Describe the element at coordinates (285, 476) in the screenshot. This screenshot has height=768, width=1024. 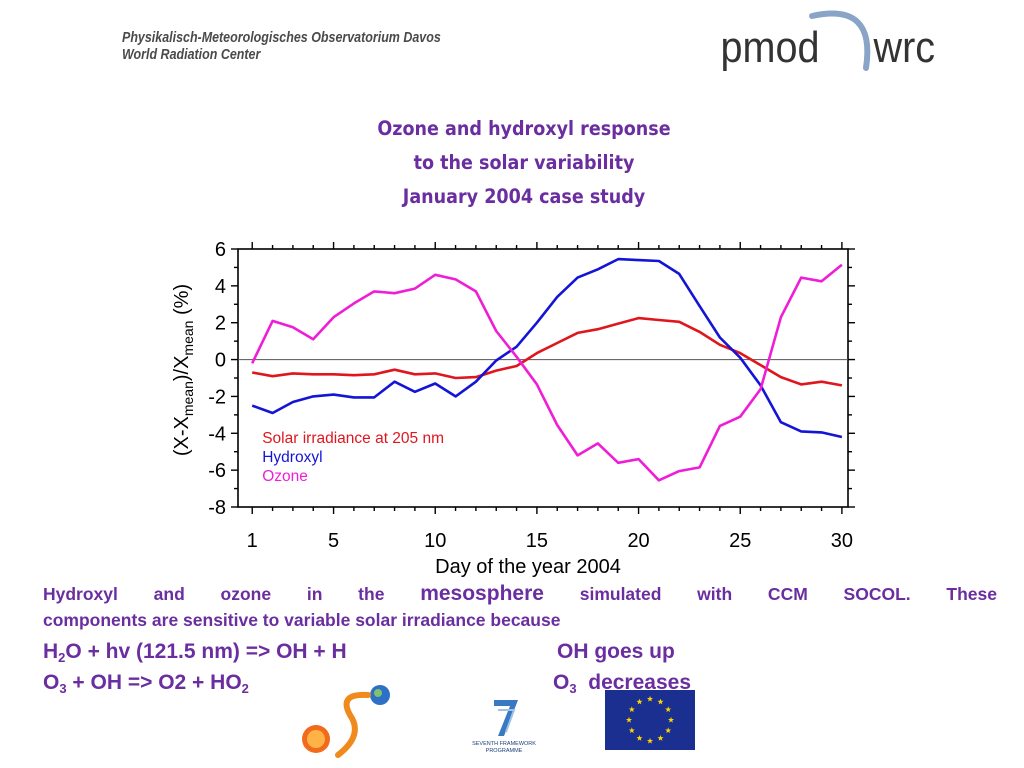
I see `legend-entry: Ozone` at that location.